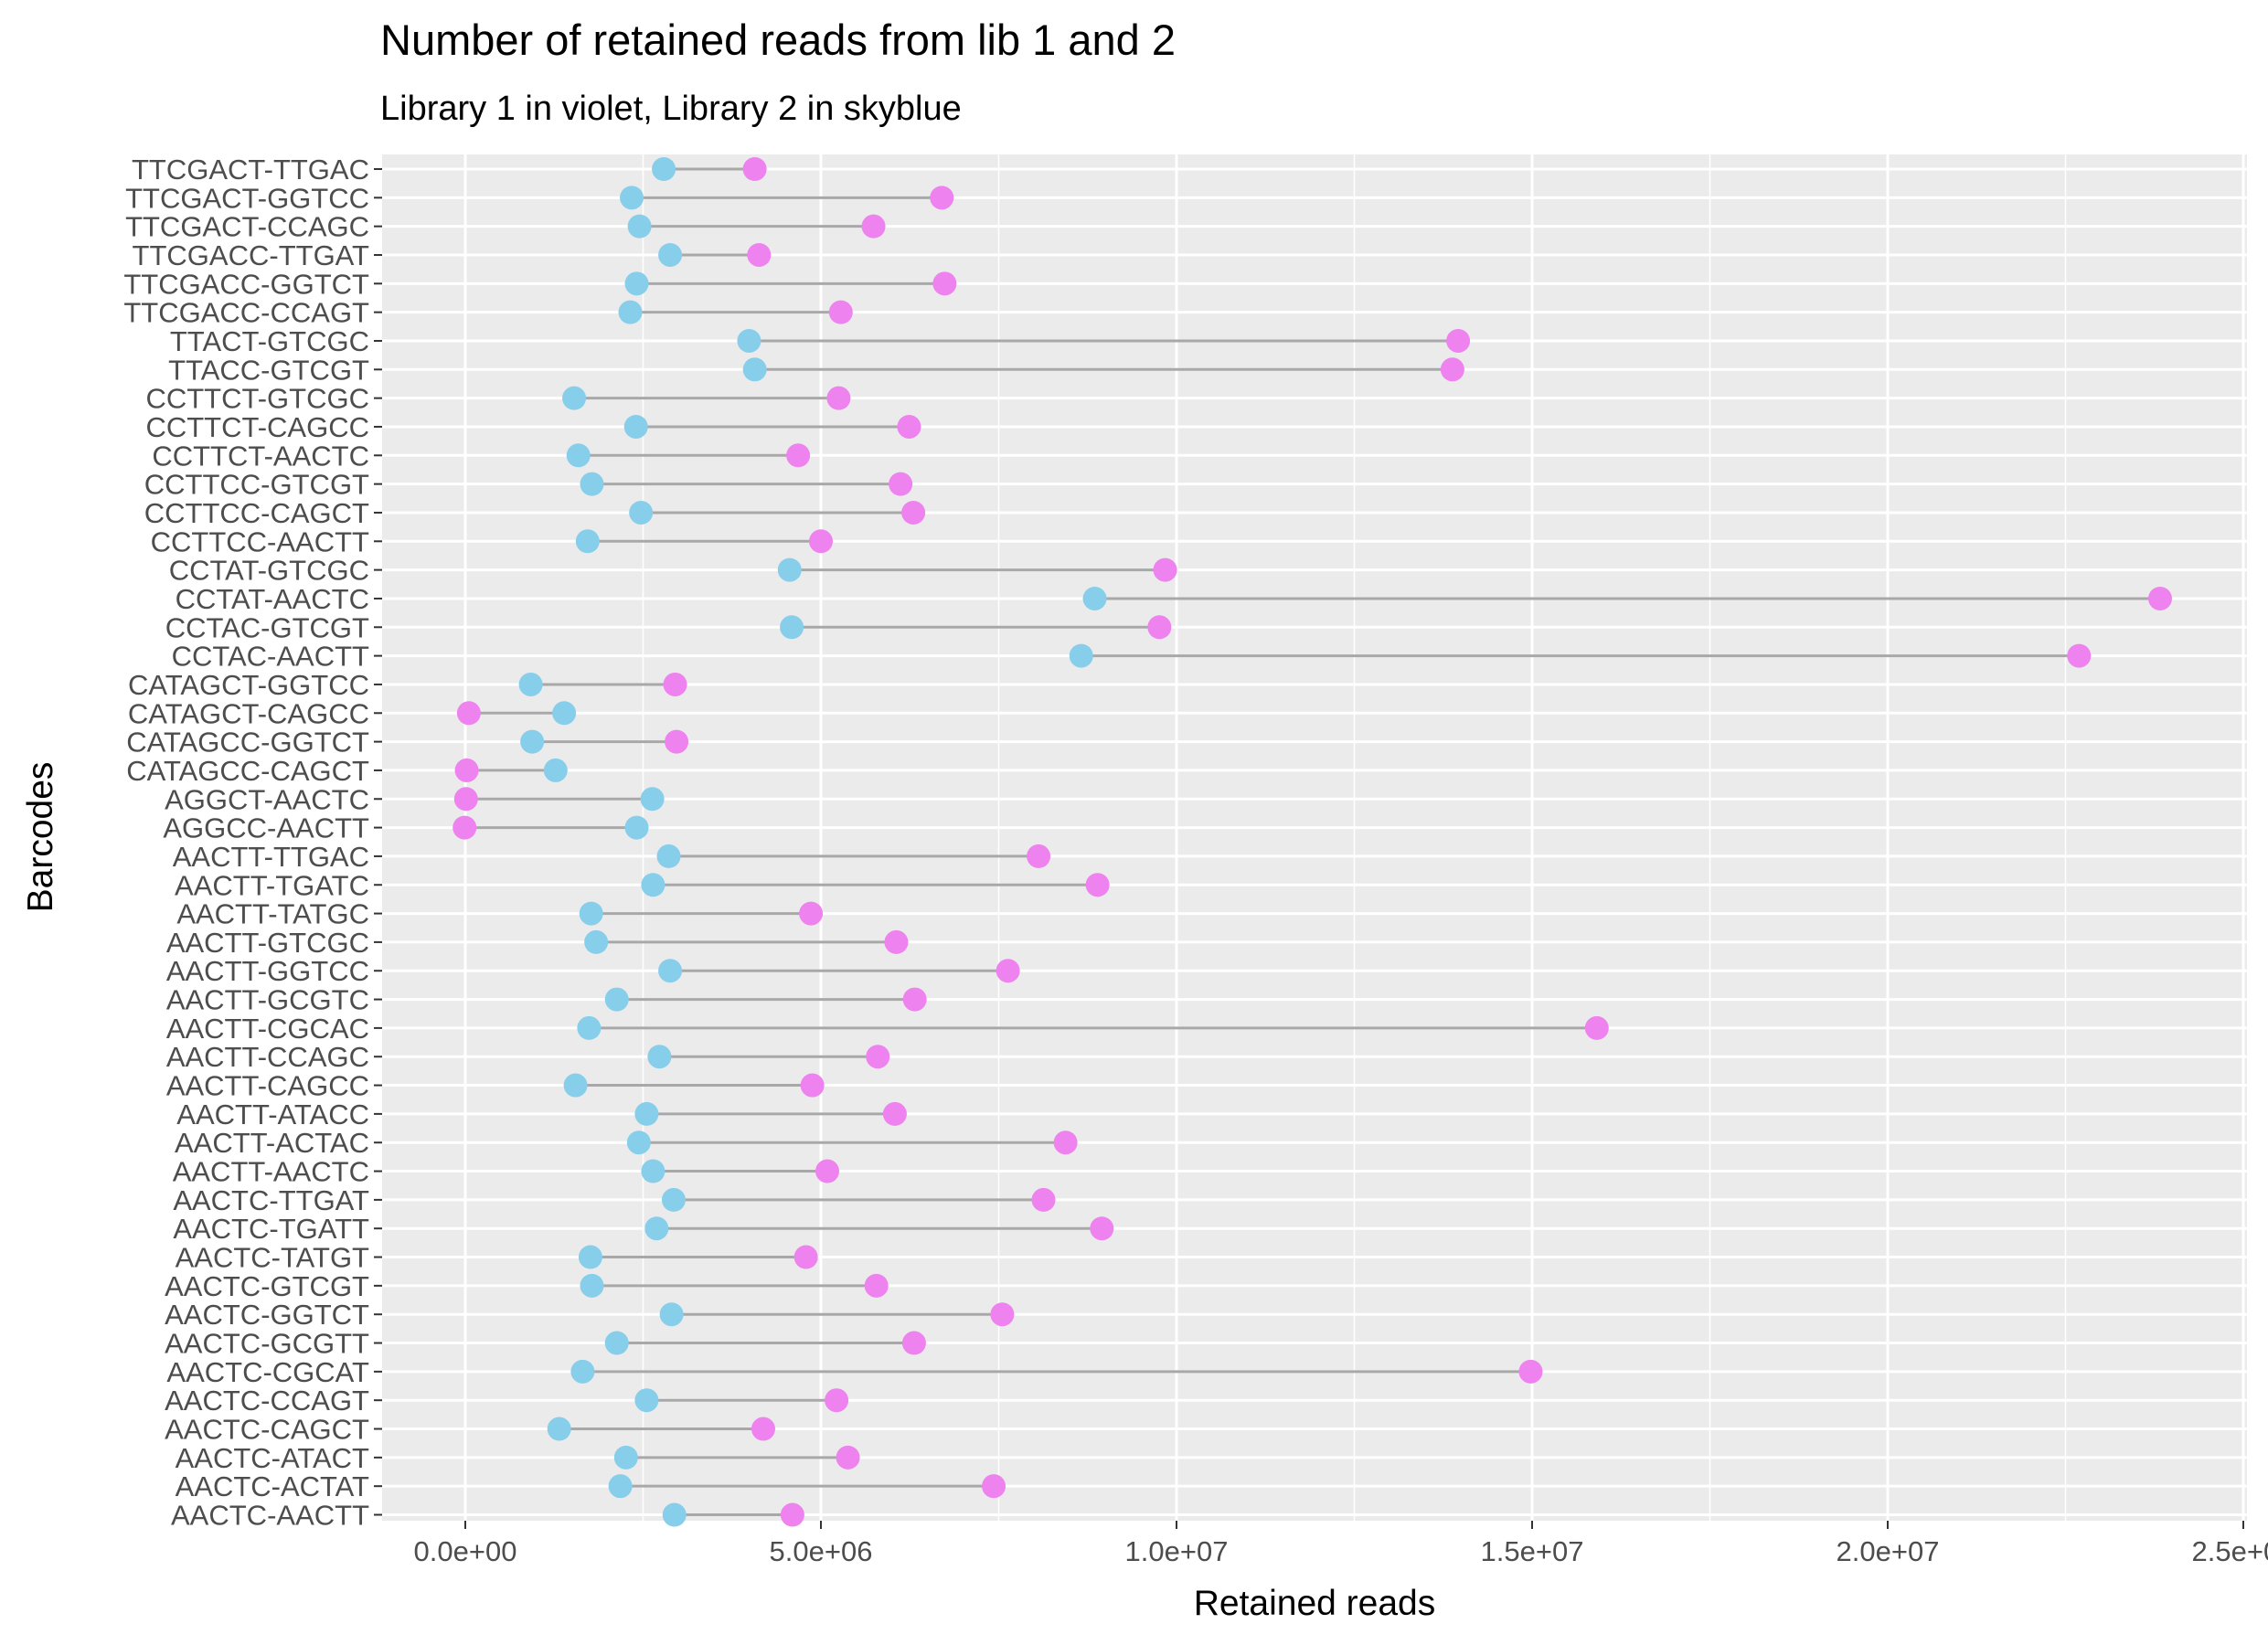 The image size is (2268, 1645). Describe the element at coordinates (266, 828) in the screenshot. I see `y-tick-label: AGGCC-AACTT` at that location.